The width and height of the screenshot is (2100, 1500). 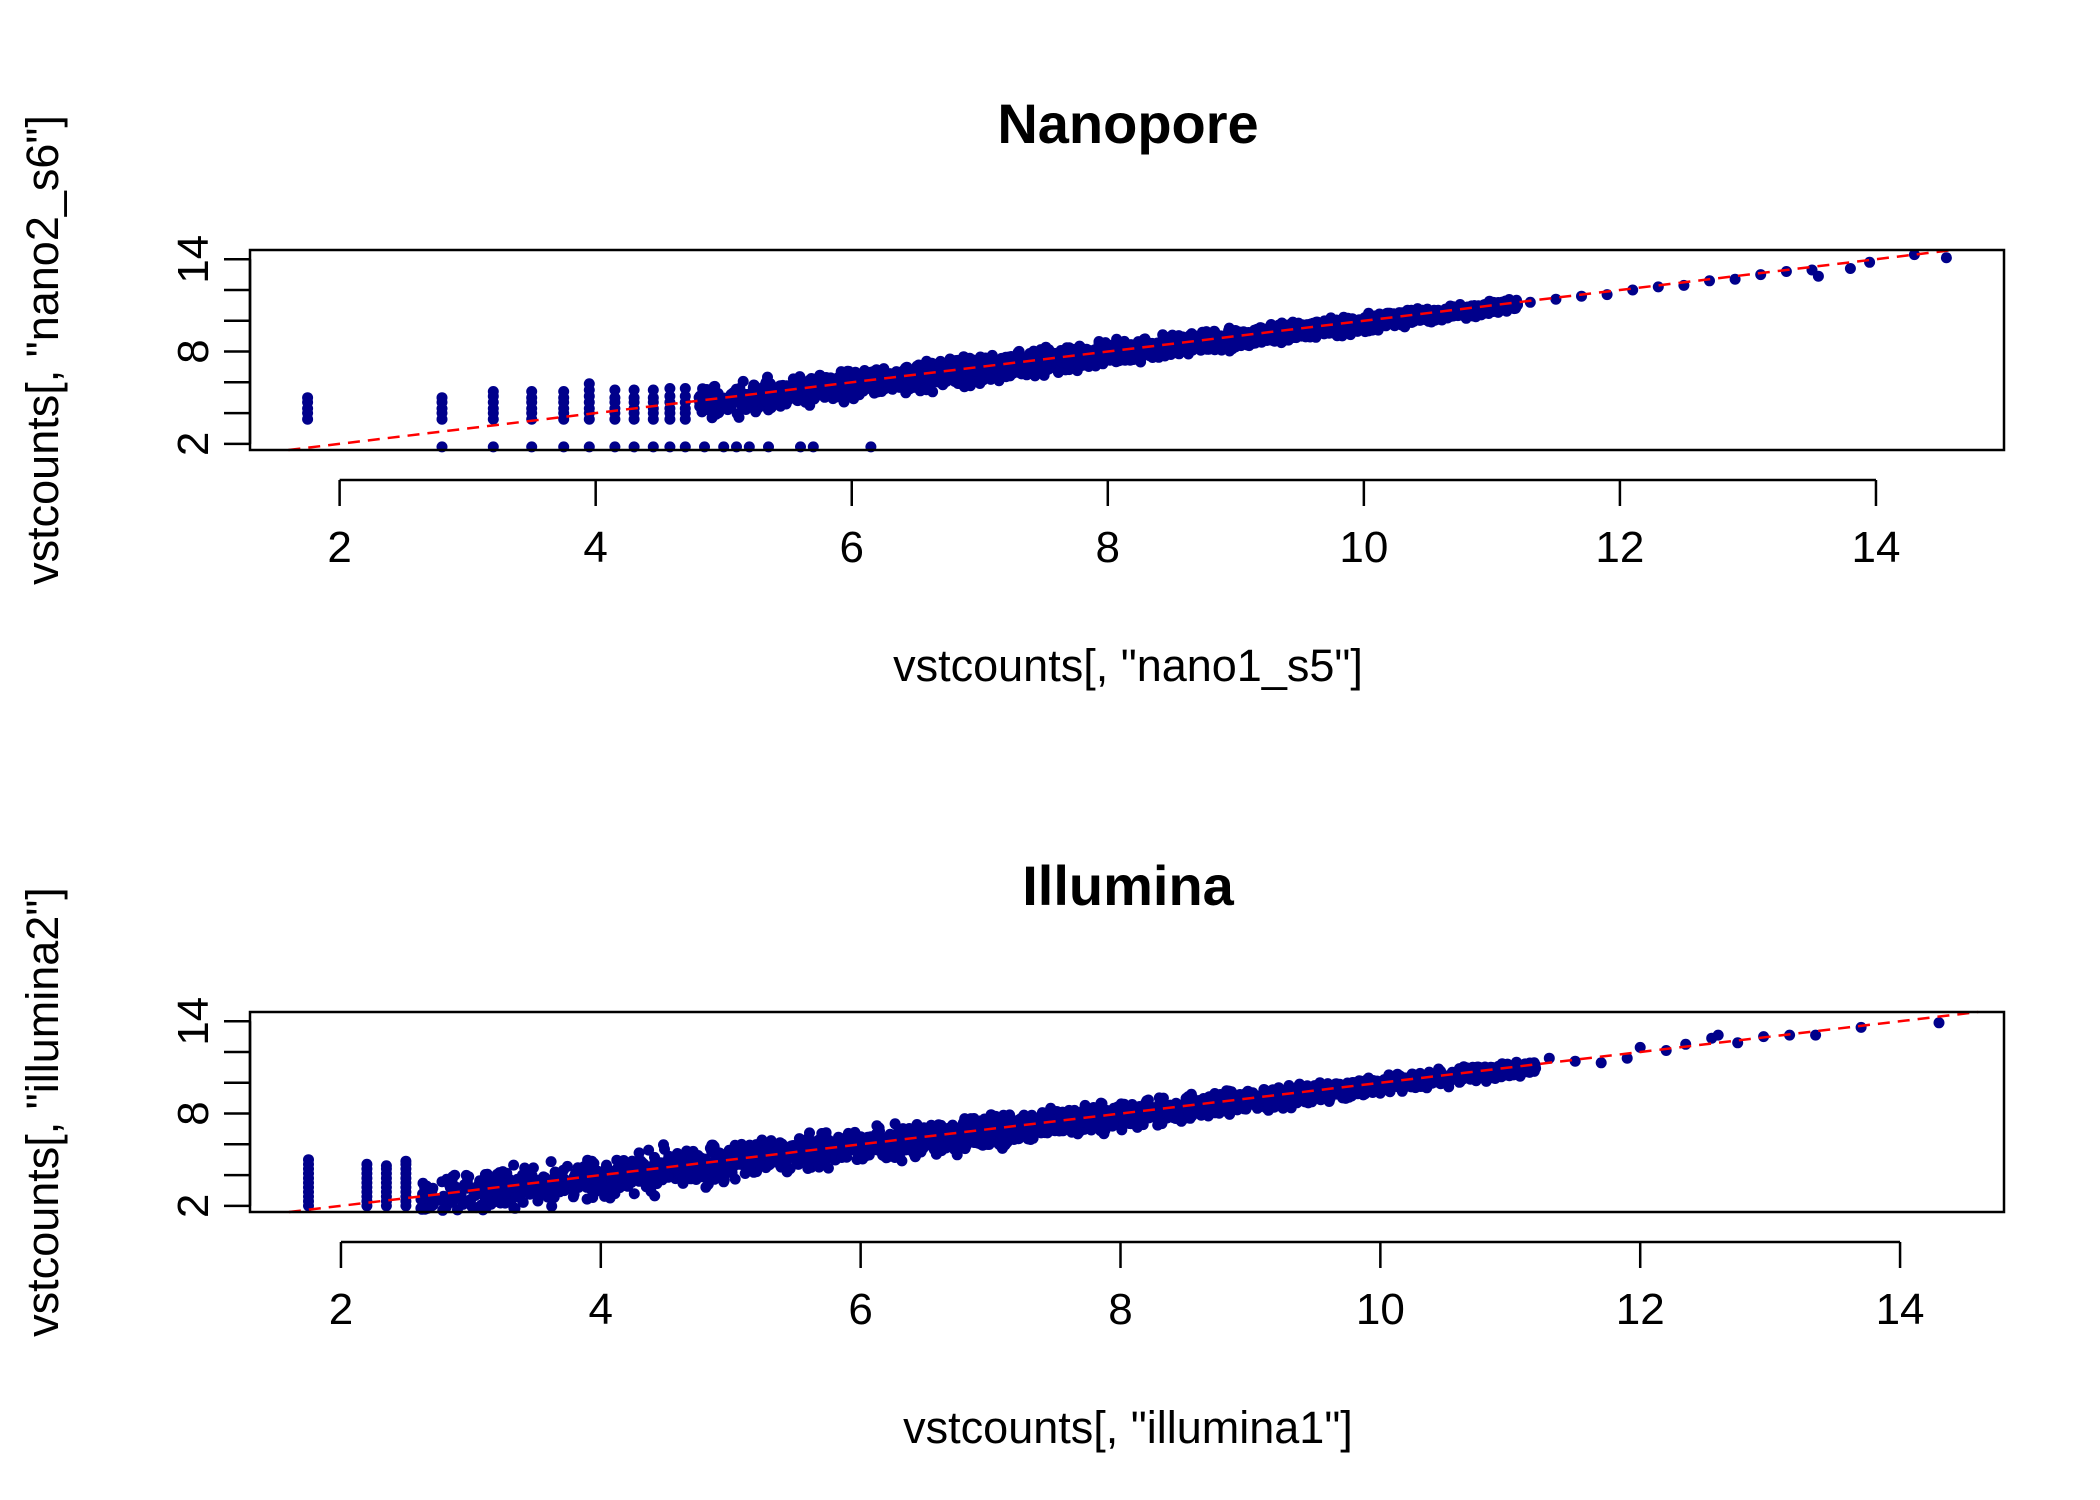 I want to click on nanopore-title: Nanopore, so click(x=1127, y=123).